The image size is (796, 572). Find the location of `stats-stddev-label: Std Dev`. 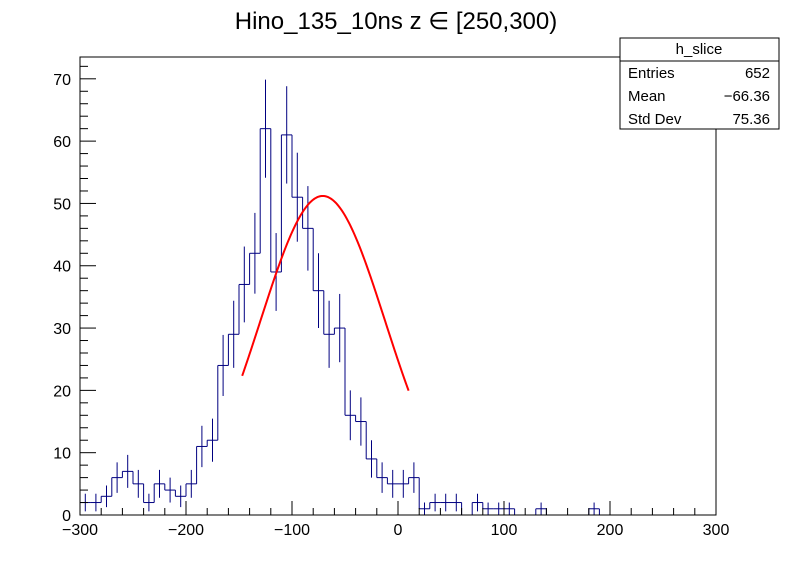

stats-stddev-label: Std Dev is located at coordinates (655, 119).